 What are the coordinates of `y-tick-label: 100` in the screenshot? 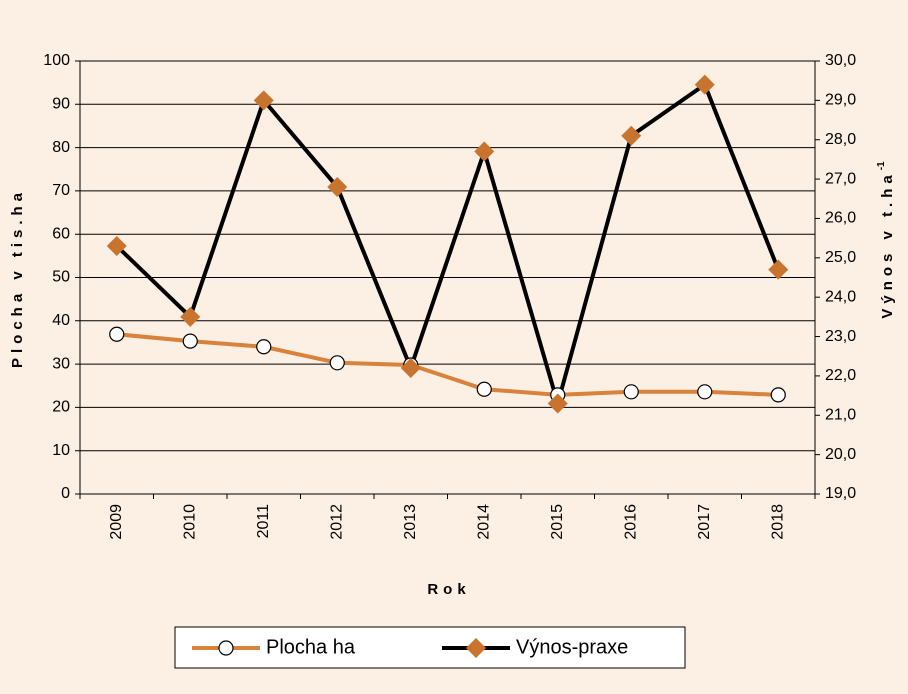 It's located at (56, 60).